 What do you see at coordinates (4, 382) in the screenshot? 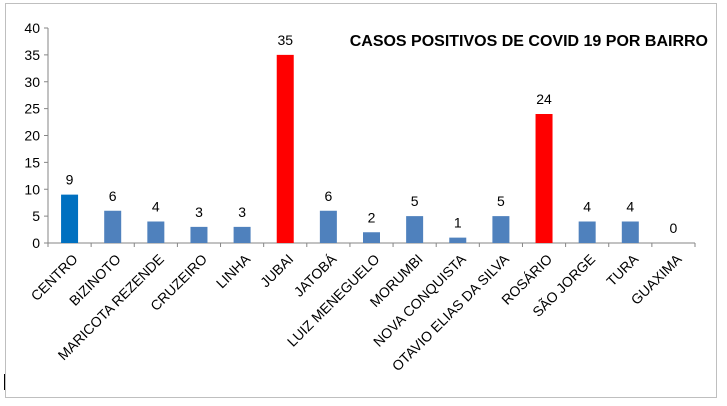
I see `text-cursor` at bounding box center [4, 382].